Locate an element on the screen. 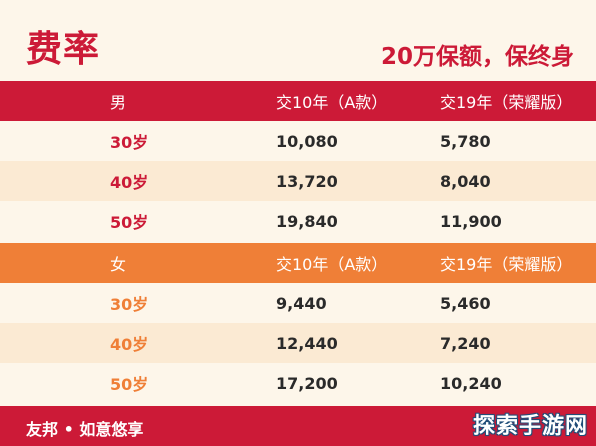  table-row: 40岁 13,720 8,040 is located at coordinates (298, 181).